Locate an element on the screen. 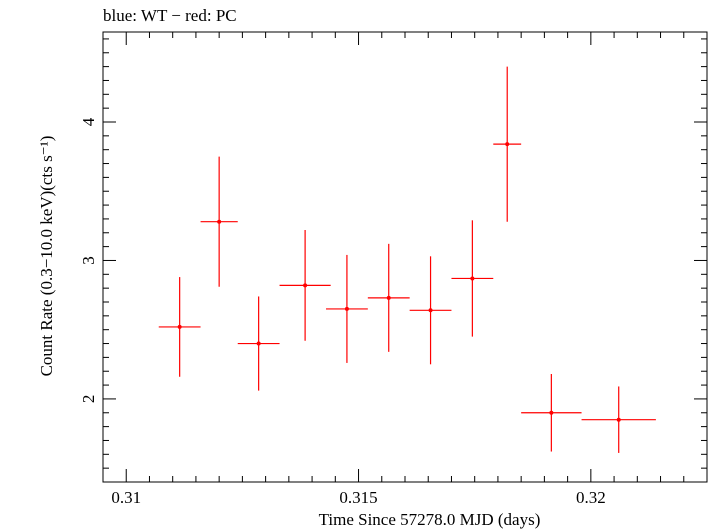  y-tick-label: 2 is located at coordinates (88, 399).